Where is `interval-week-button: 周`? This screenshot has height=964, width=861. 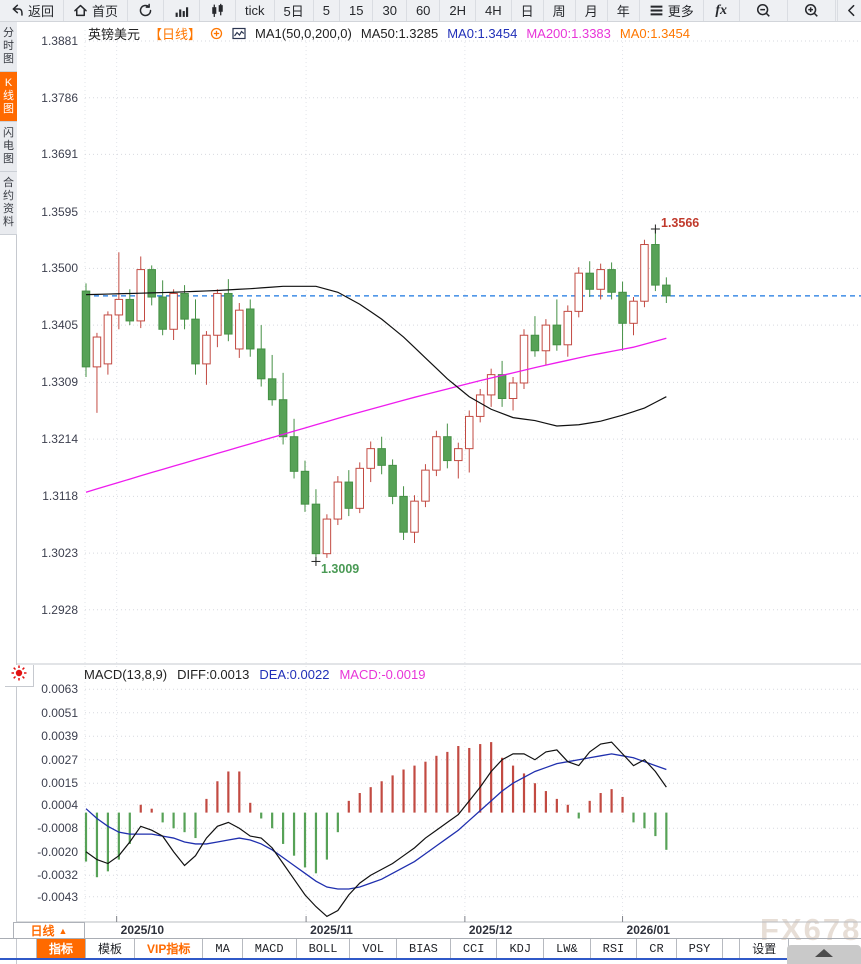 interval-week-button: 周 is located at coordinates (560, 10).